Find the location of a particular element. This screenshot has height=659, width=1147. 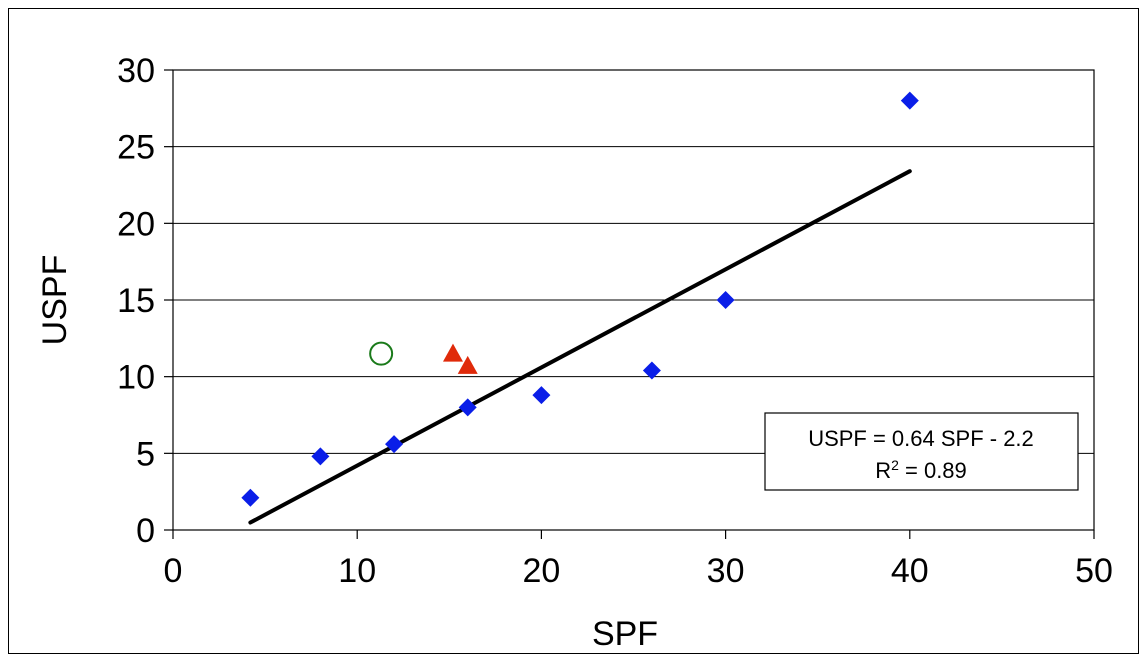

y-axis-title: USPF is located at coordinates (55, 300).